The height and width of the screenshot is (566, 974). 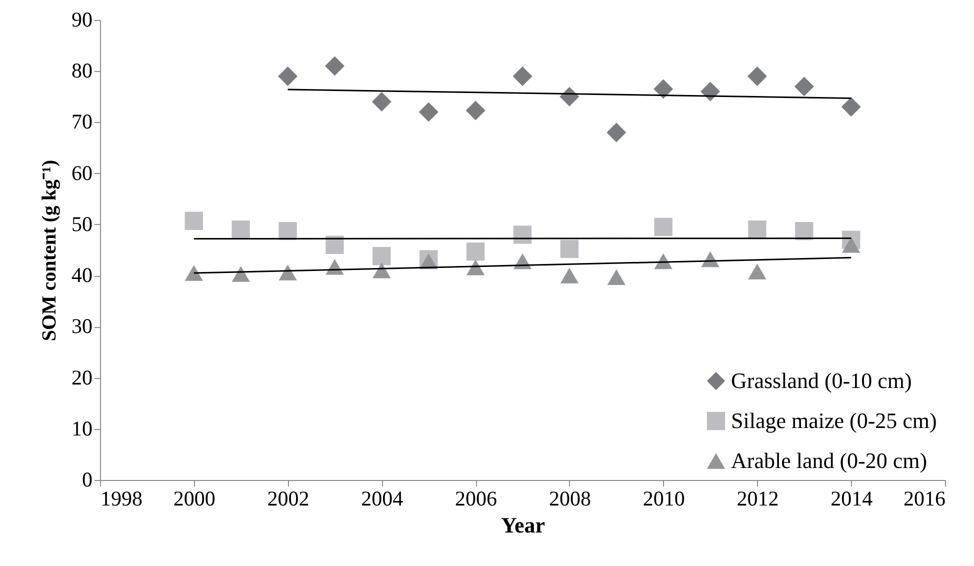 What do you see at coordinates (87, 480) in the screenshot?
I see `y-tick-label: 0` at bounding box center [87, 480].